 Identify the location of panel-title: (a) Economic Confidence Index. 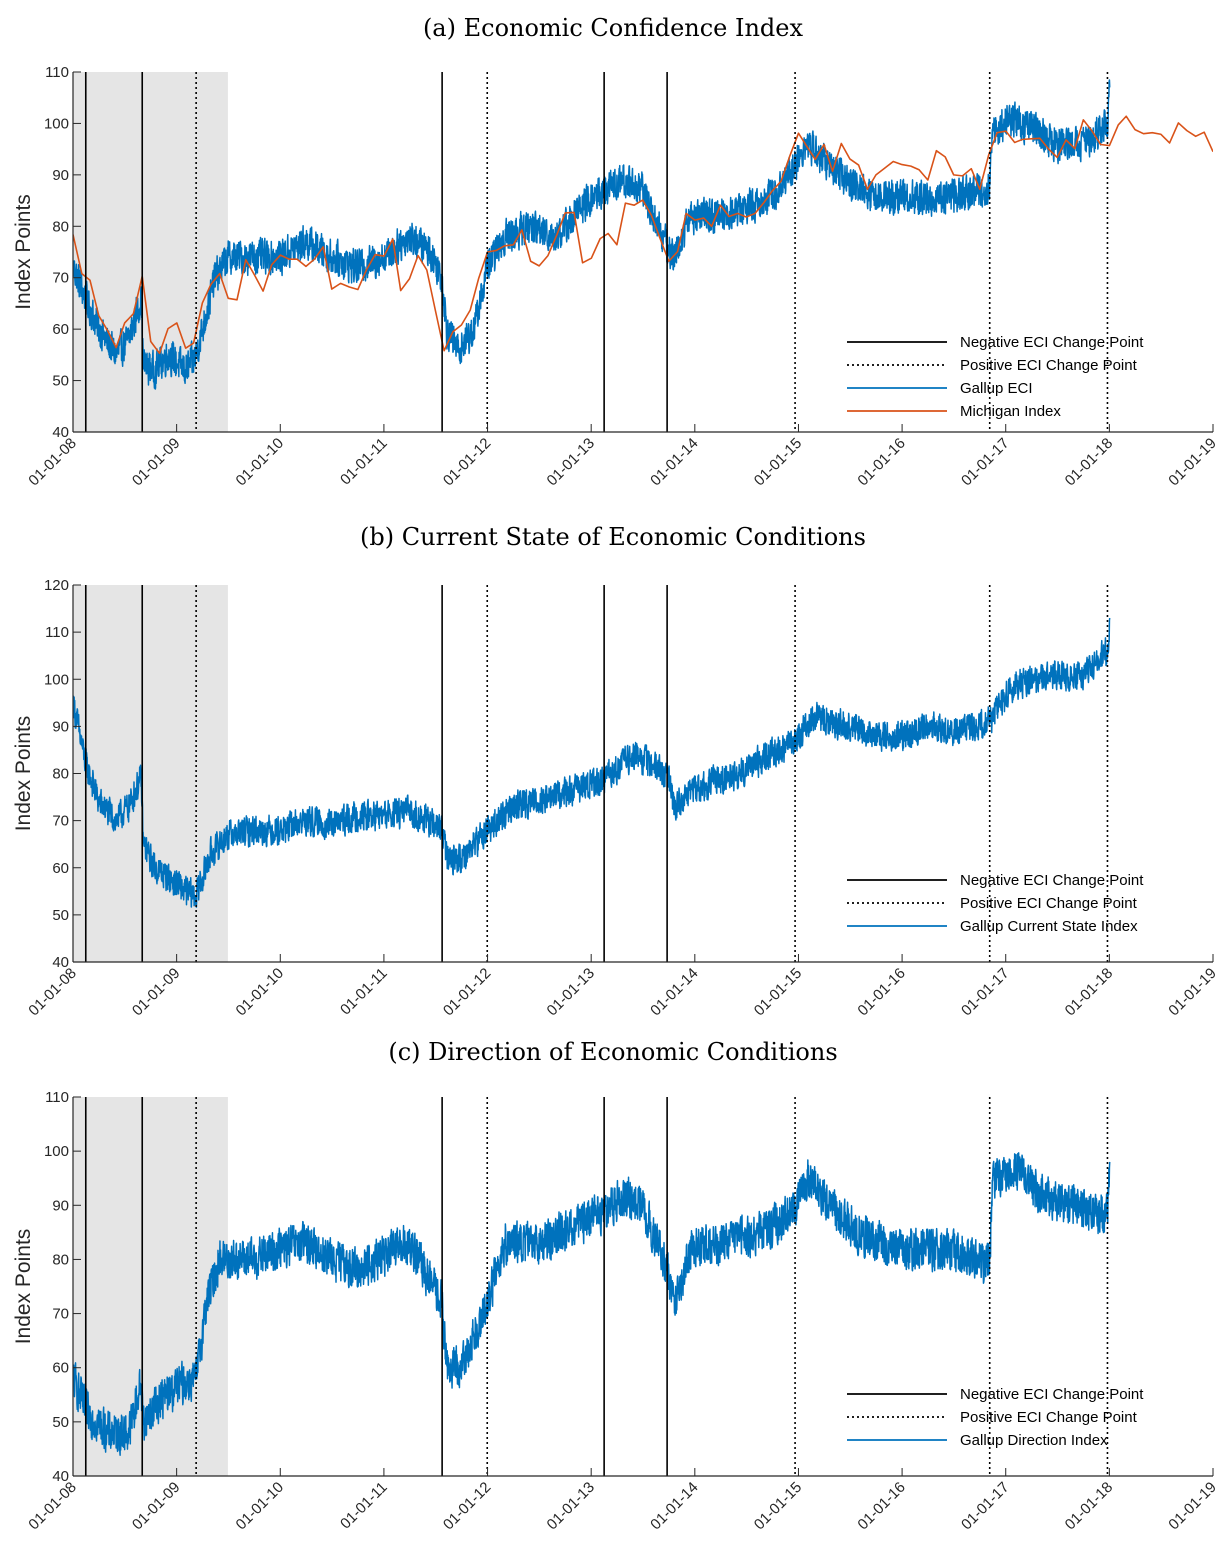
(613, 28).